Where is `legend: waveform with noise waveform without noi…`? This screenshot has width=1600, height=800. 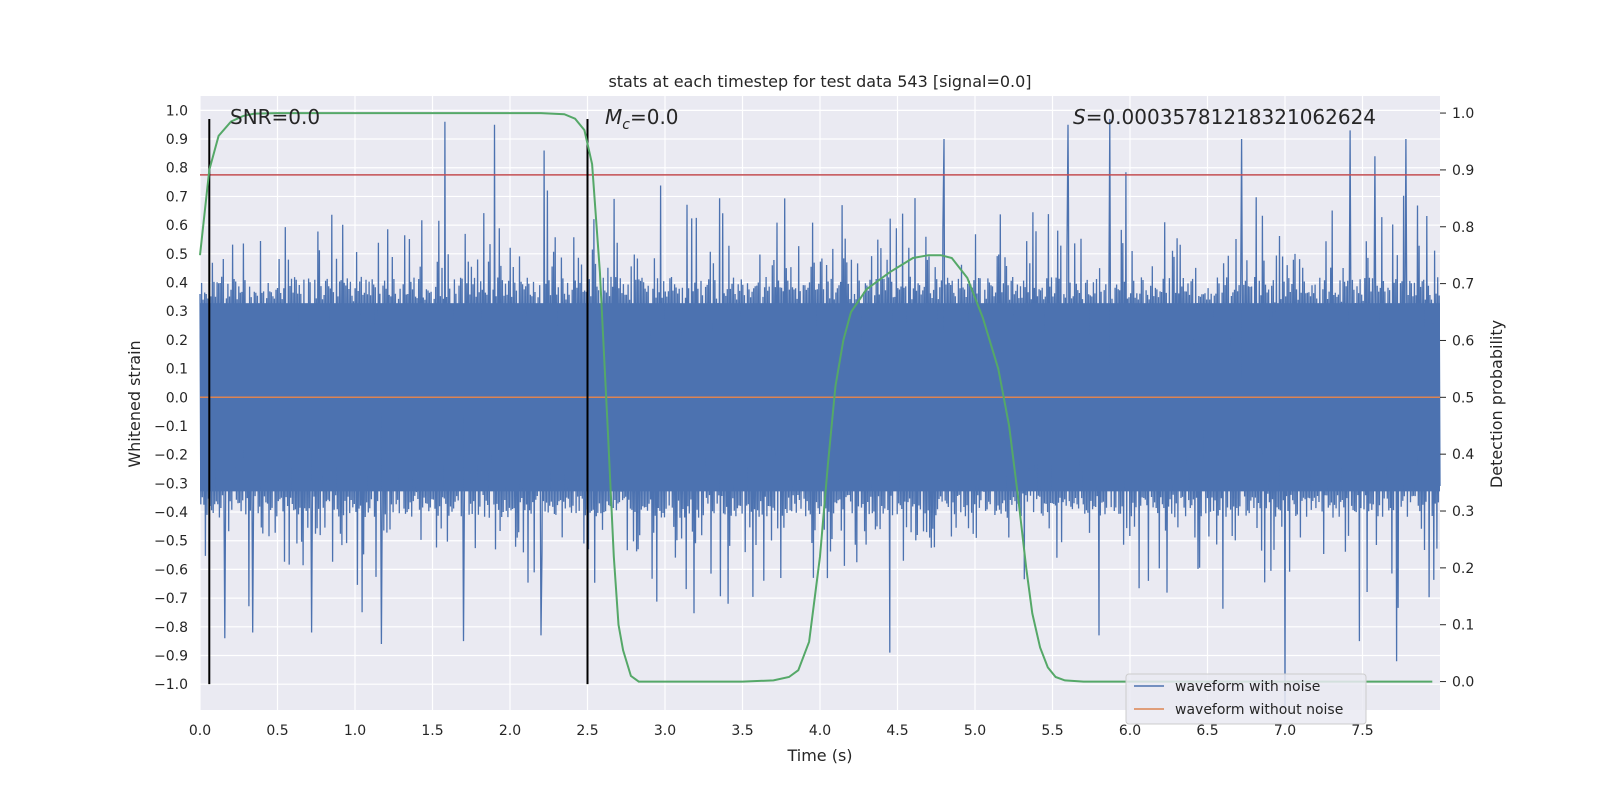 legend: waveform with noise waveform without noi… is located at coordinates (1246, 699).